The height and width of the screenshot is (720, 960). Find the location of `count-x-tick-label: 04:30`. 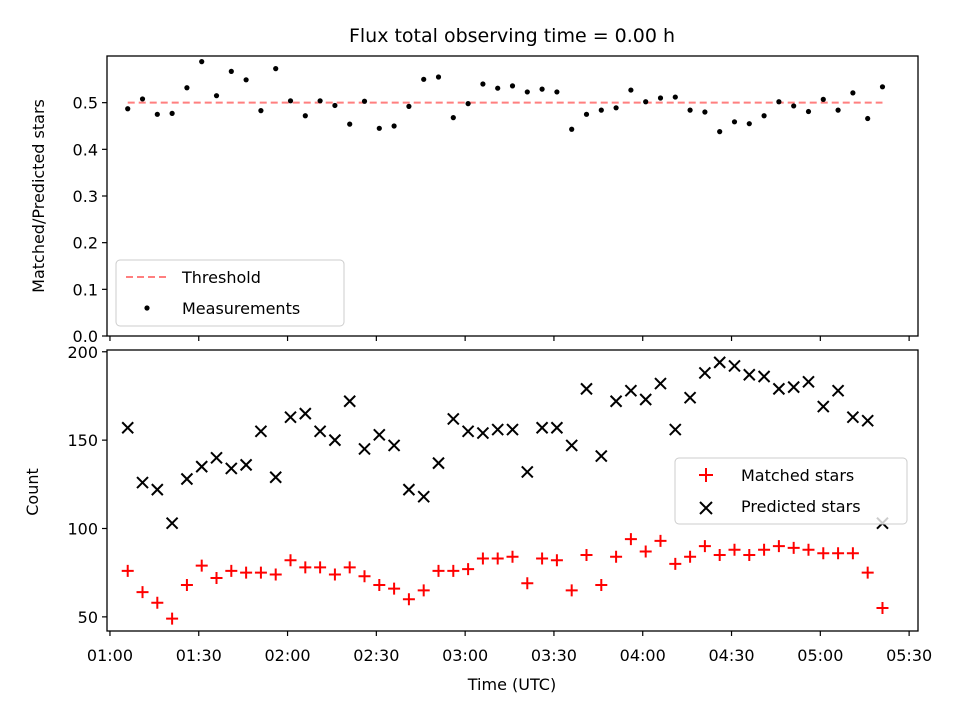

count-x-tick-label: 04:30 is located at coordinates (731, 655).